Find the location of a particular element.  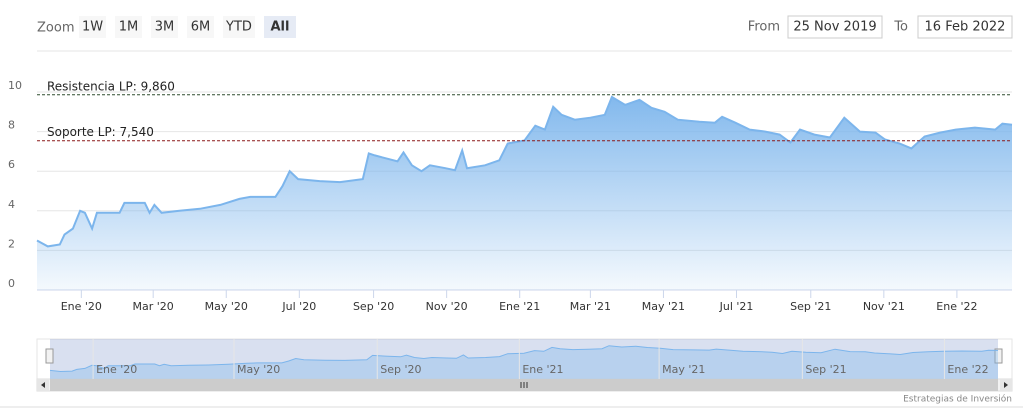

navigator-mask is located at coordinates (524, 359).